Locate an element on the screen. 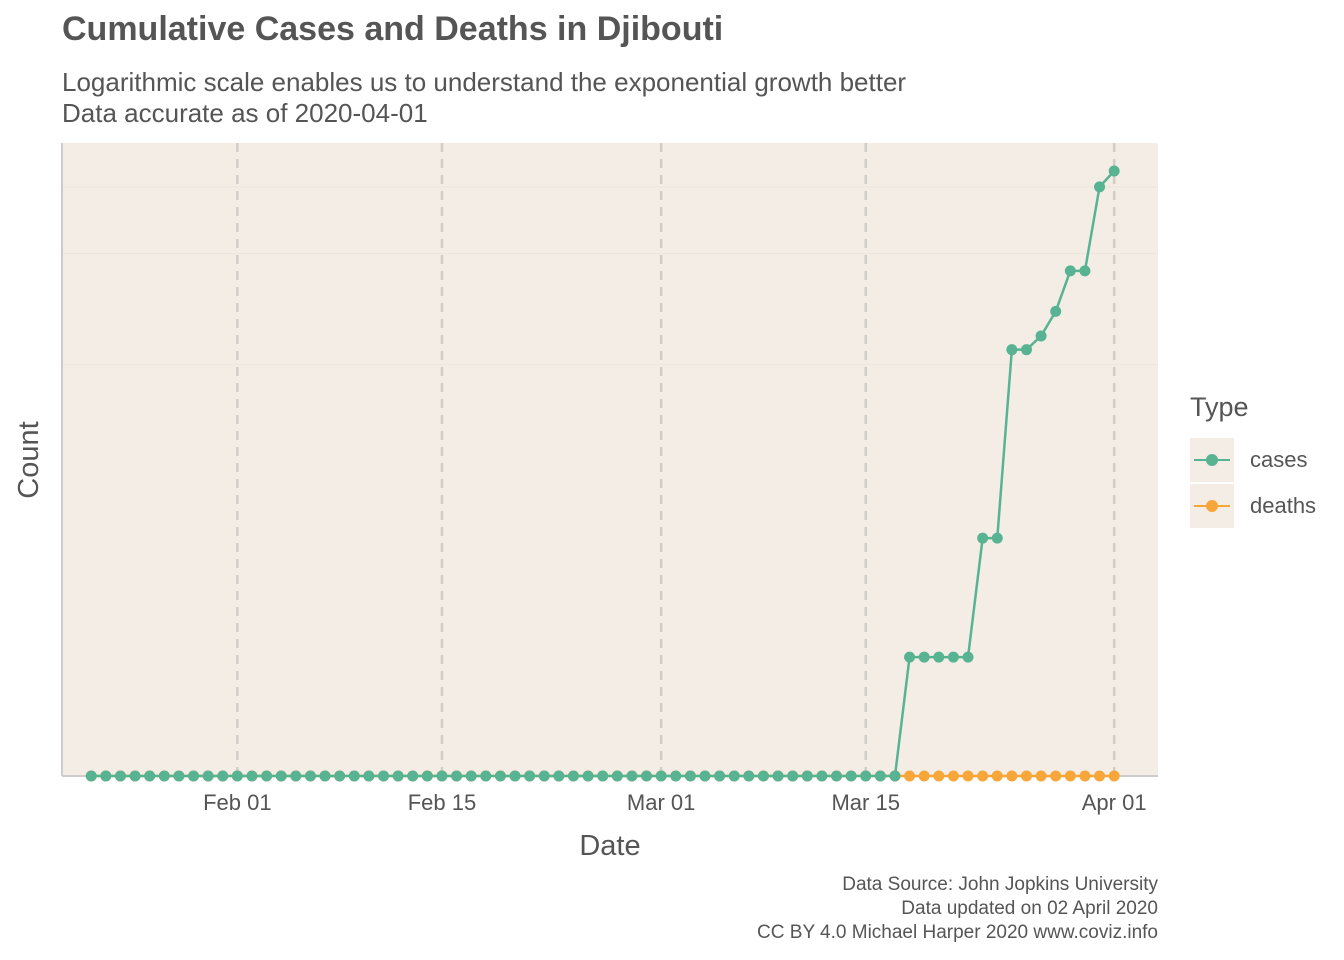  legend-item-cases: cases is located at coordinates (1248, 460).